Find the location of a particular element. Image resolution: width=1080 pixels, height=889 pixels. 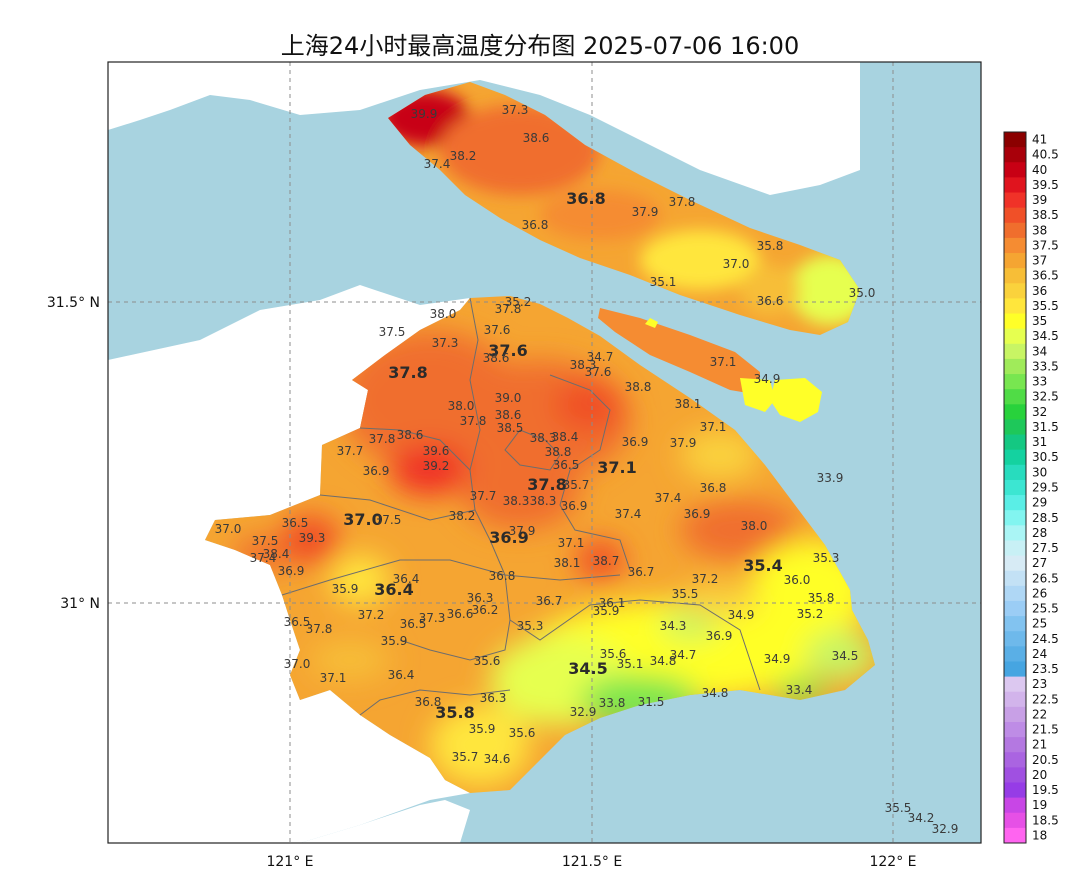

temperature-label: 36.5 is located at coordinates (297, 622).